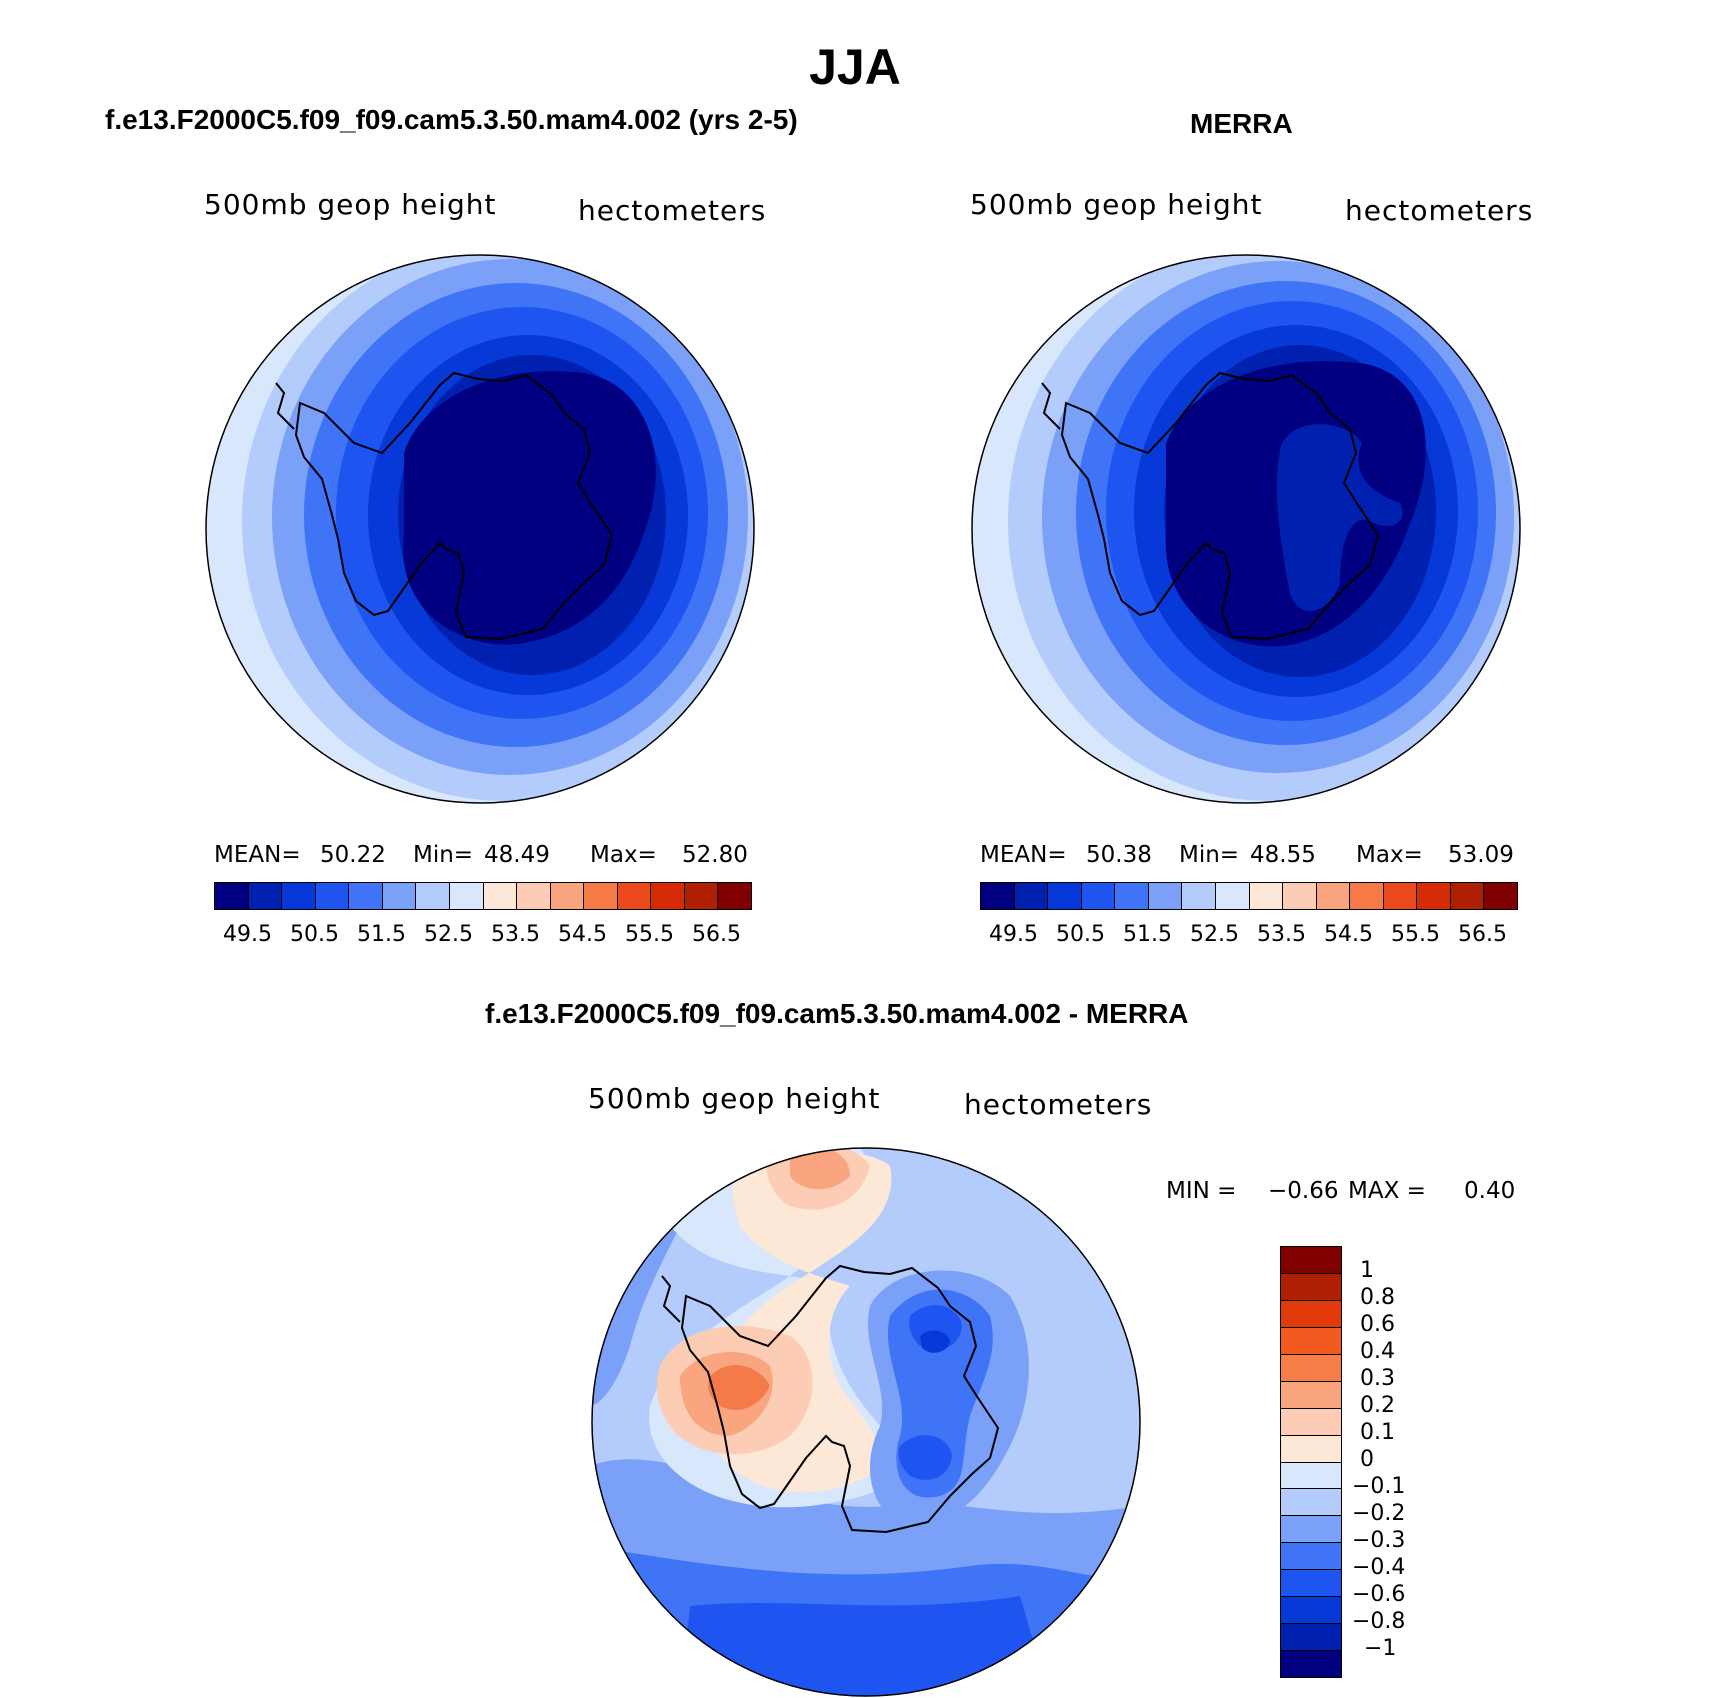  Describe the element at coordinates (1116, 204) in the screenshot. I see `panel2-variable-label: 500mb geop height` at that location.